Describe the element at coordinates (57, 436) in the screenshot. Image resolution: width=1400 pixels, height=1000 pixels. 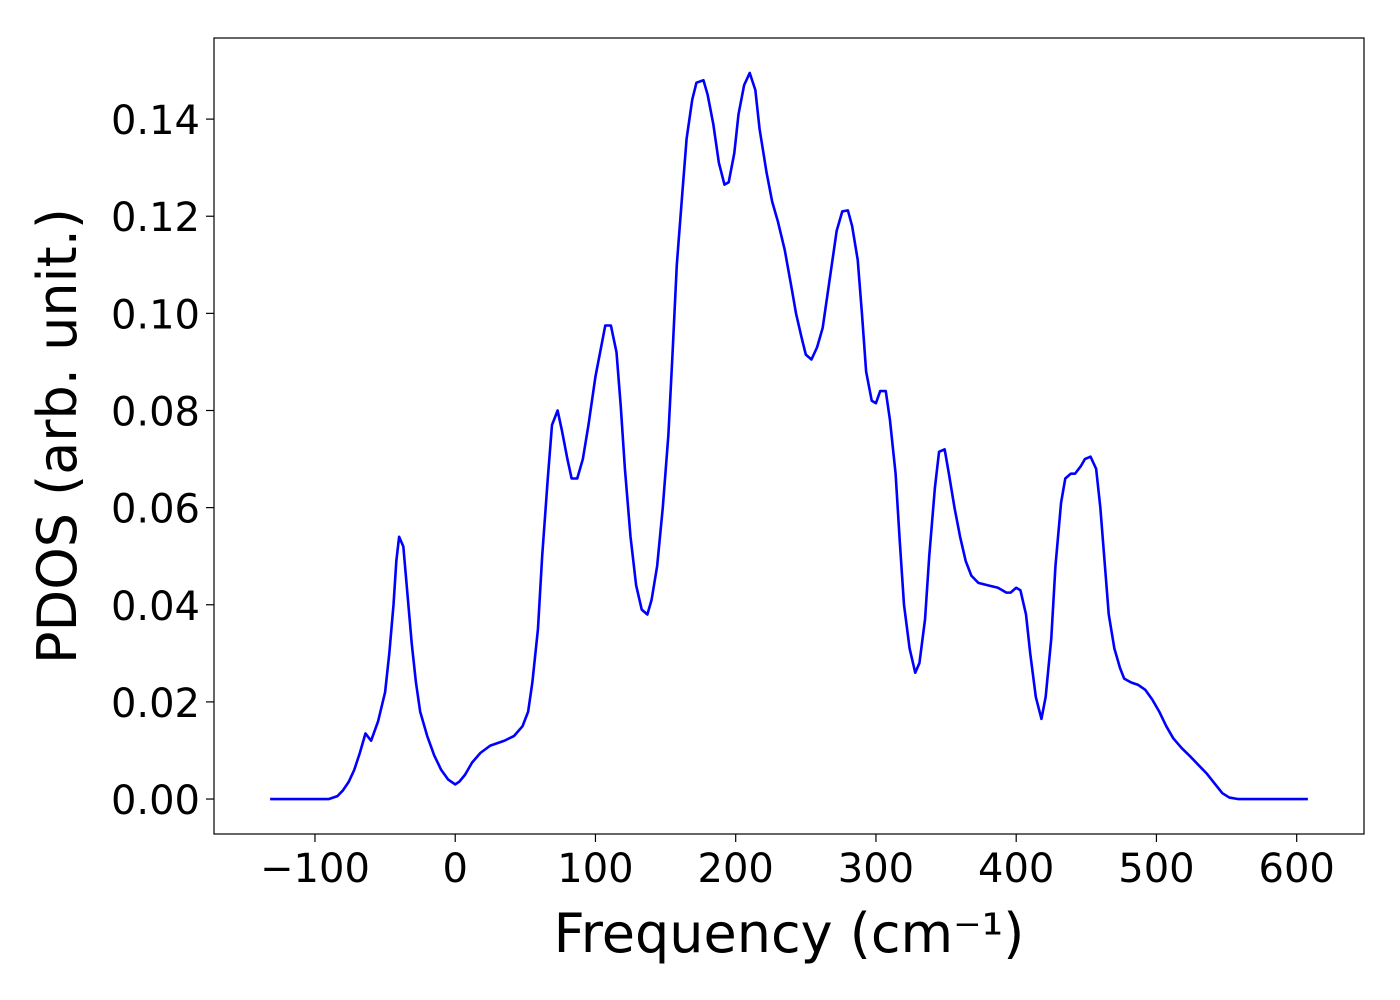
I see `y-axis-label: PDOS (arb. unit.)` at that location.